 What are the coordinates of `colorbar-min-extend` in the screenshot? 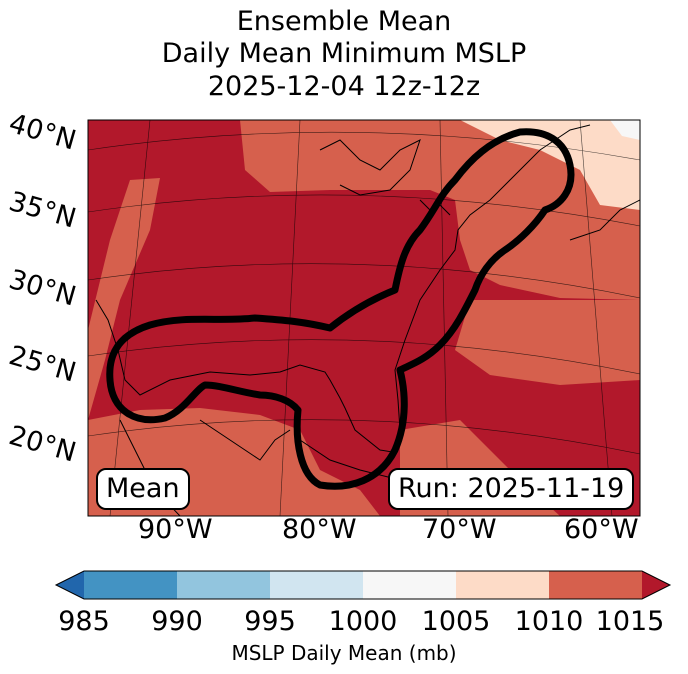 It's located at (70, 585).